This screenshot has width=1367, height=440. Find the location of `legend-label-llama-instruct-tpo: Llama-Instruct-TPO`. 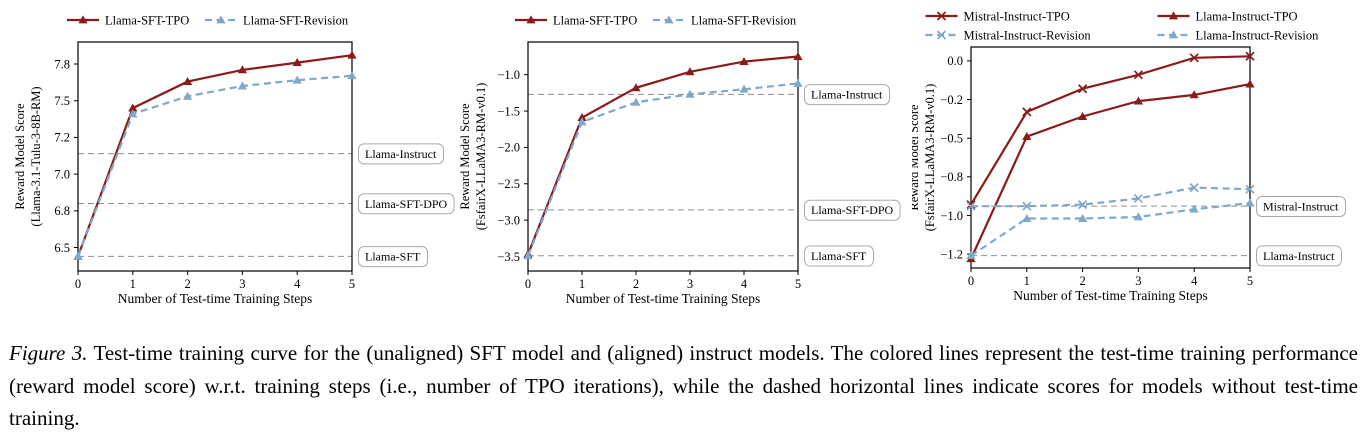

legend-label-llama-instruct-tpo: Llama-Instruct-TPO is located at coordinates (1247, 16).